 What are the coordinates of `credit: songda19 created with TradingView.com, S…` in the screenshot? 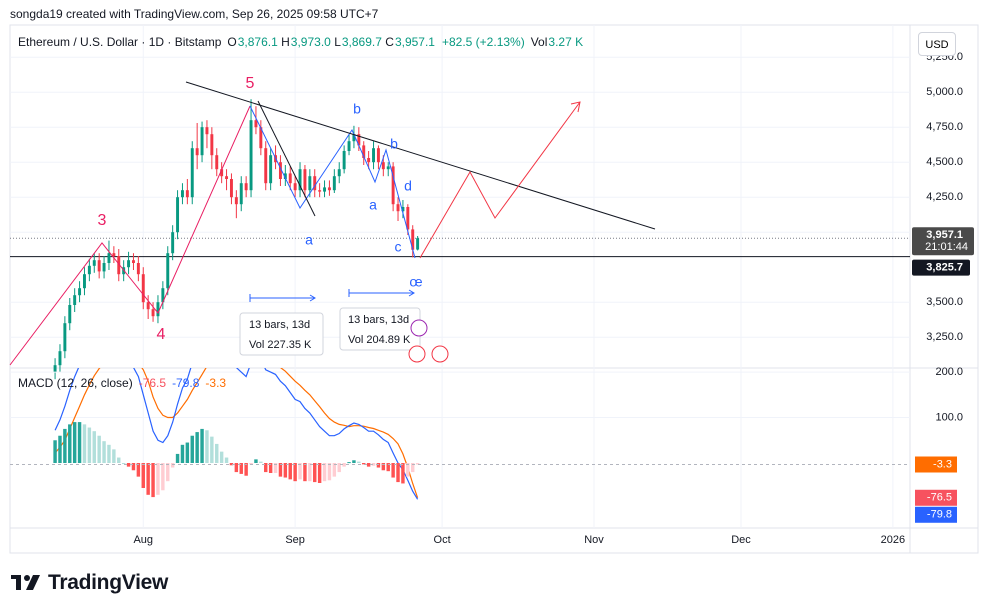 It's located at (194, 14).